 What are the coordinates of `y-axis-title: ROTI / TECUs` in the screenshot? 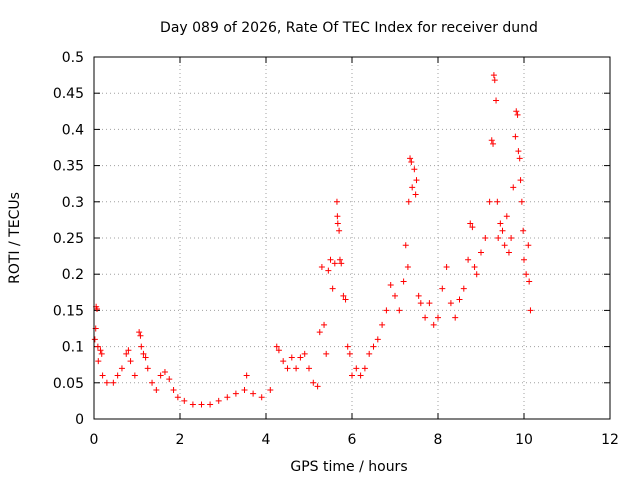 It's located at (15, 238).